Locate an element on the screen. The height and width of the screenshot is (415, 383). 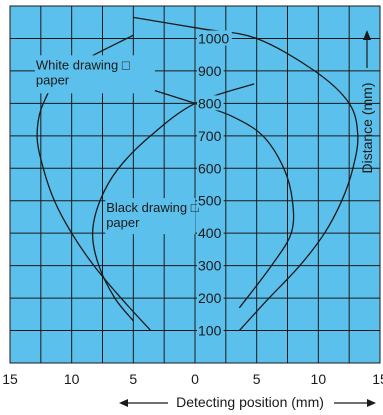
y-tick-label: 300 is located at coordinates (210, 266).